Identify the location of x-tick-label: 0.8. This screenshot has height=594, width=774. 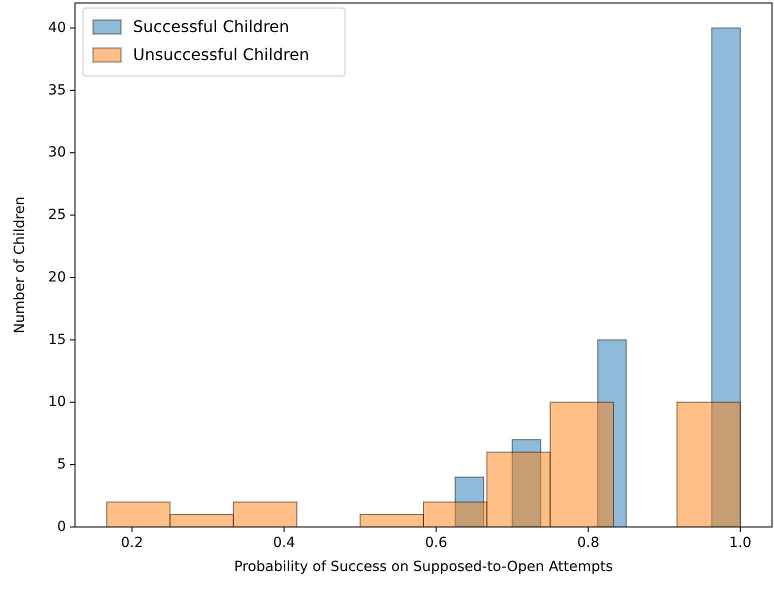
(588, 543).